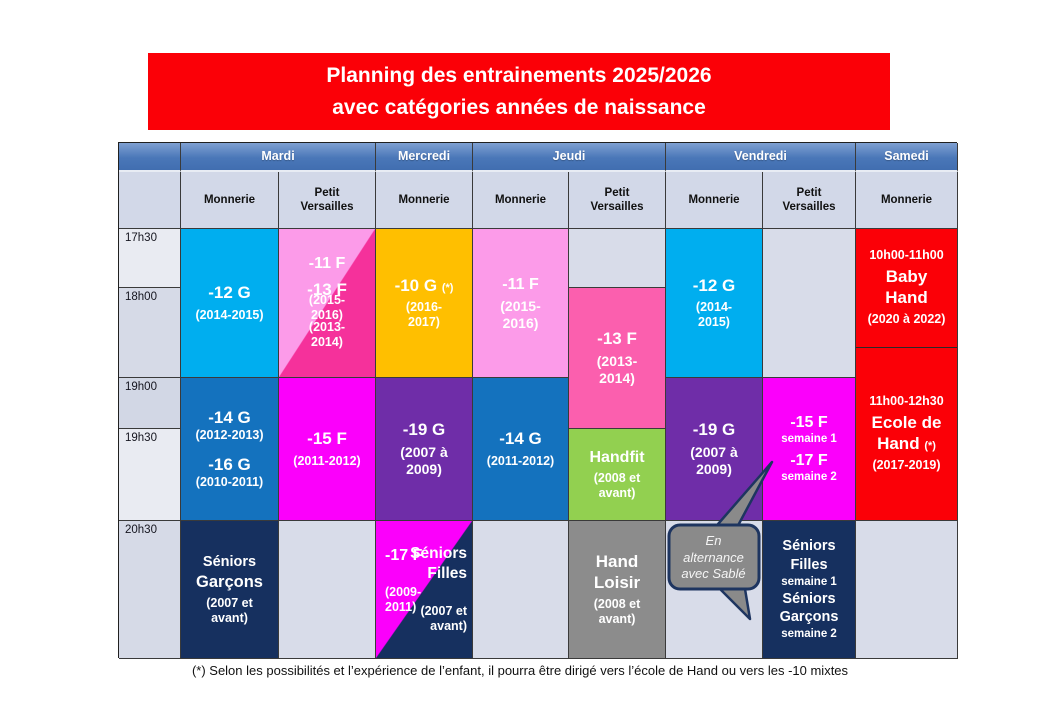 This screenshot has height=720, width=1040. What do you see at coordinates (519, 75) in the screenshot?
I see `banner-line-1: Planning des entrainements 2025/2026` at bounding box center [519, 75].